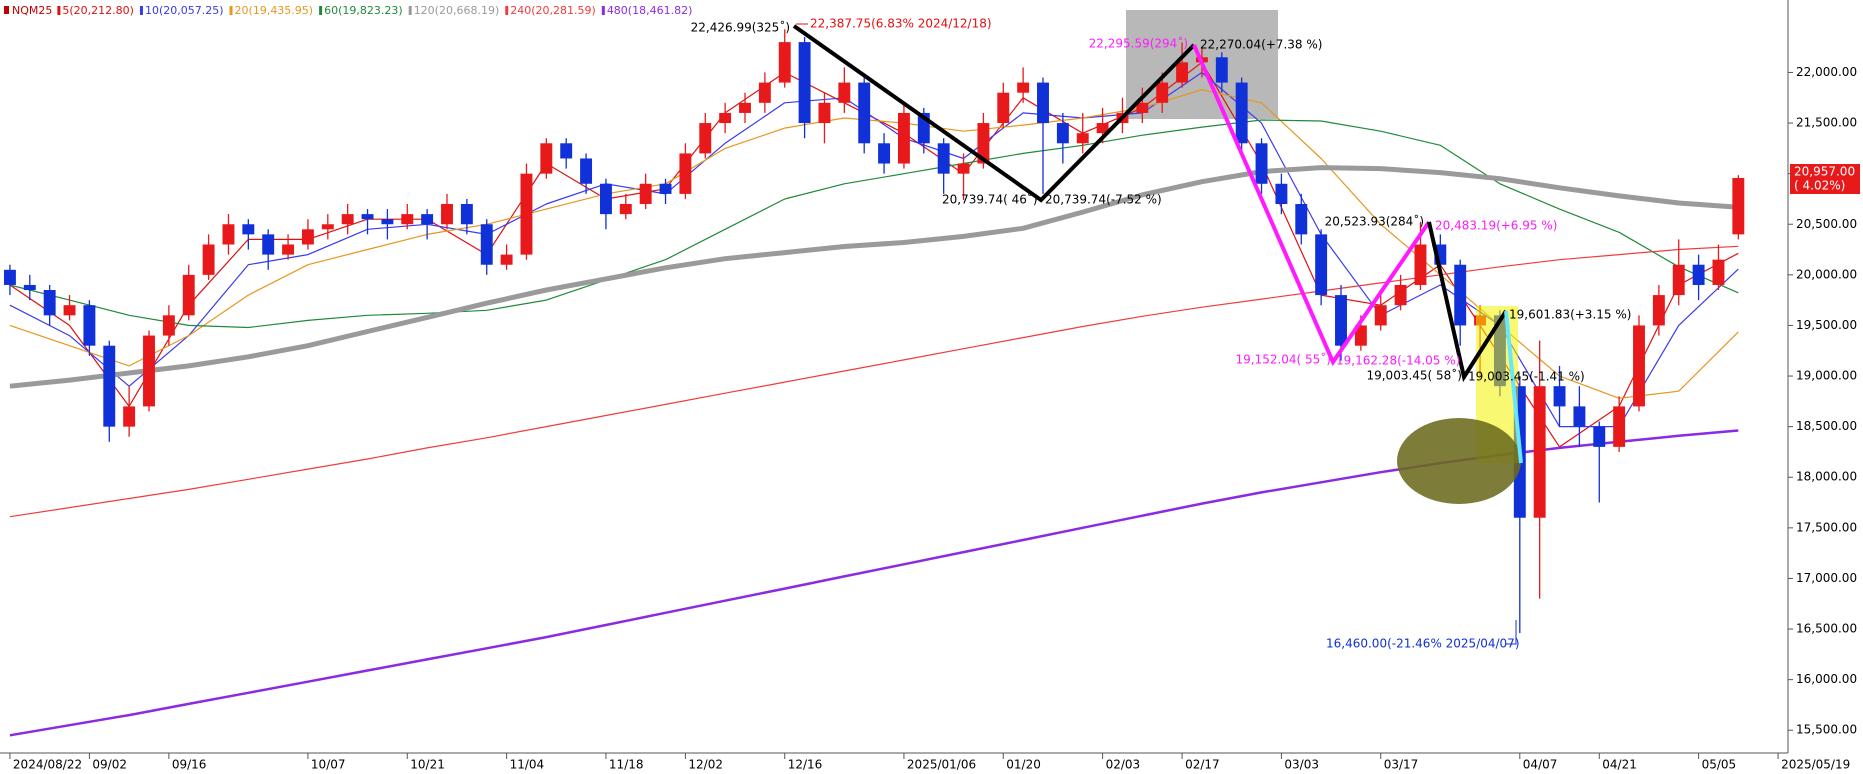 This screenshot has height=774, width=1863. Describe the element at coordinates (47, 765) in the screenshot. I see `x-tick-label: 2024/08/22` at that location.